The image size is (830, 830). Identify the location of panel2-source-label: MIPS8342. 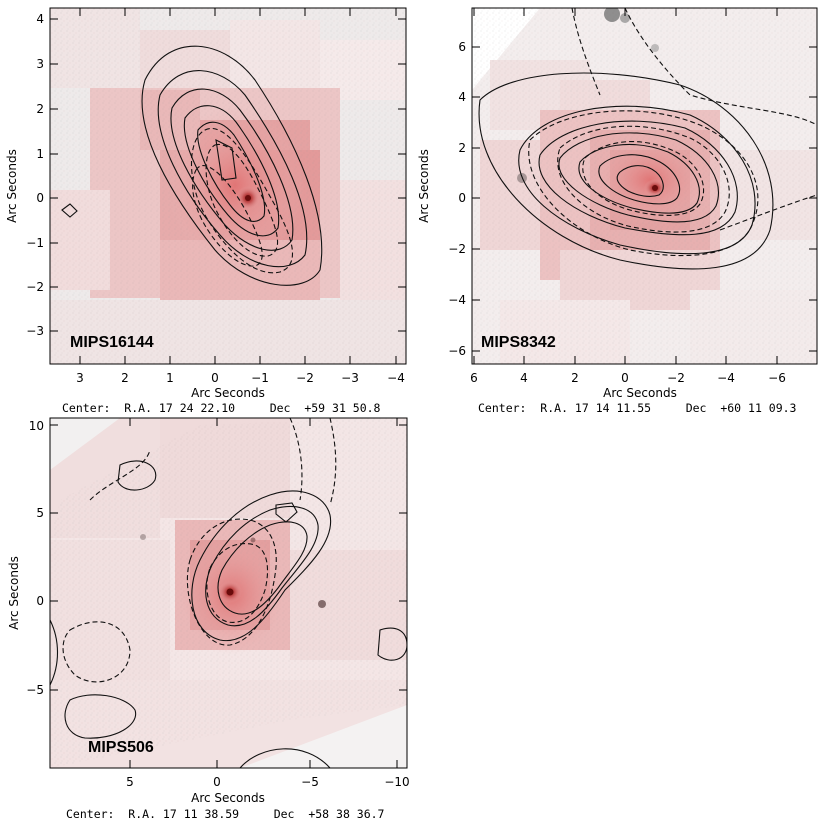
(518, 342).